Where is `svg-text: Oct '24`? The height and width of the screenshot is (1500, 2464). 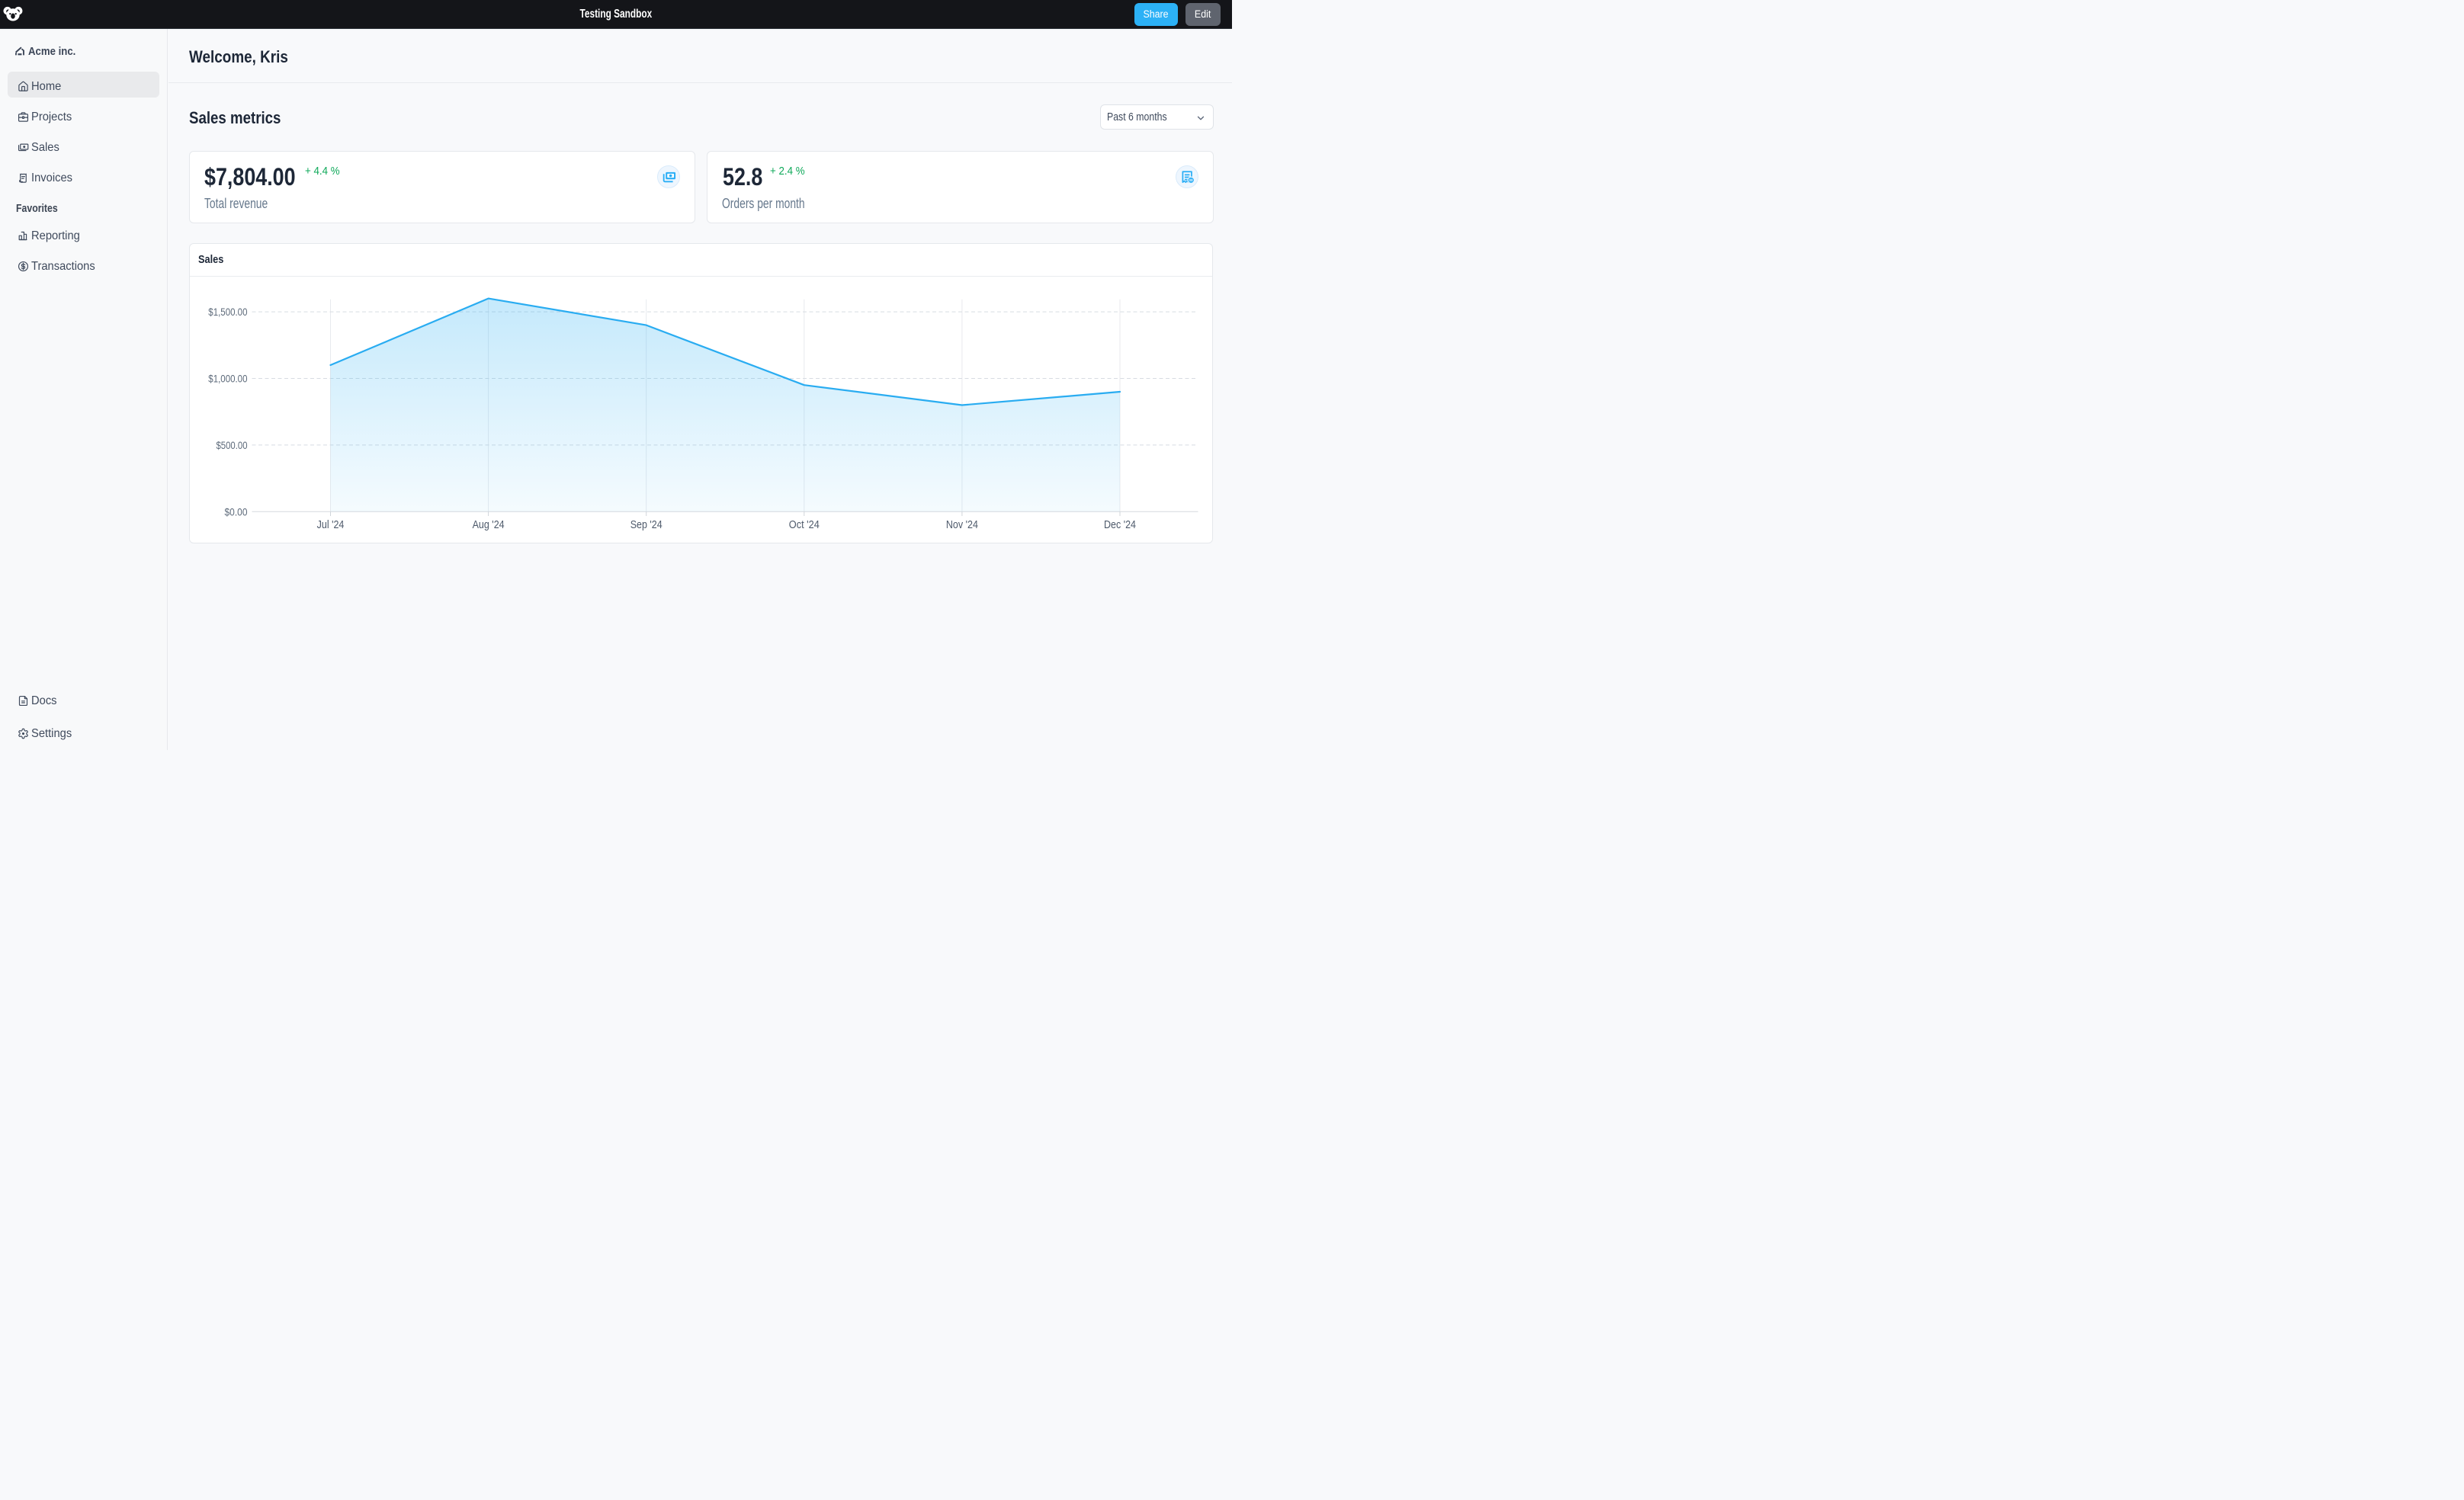
svg-text: Oct '24 is located at coordinates (804, 524).